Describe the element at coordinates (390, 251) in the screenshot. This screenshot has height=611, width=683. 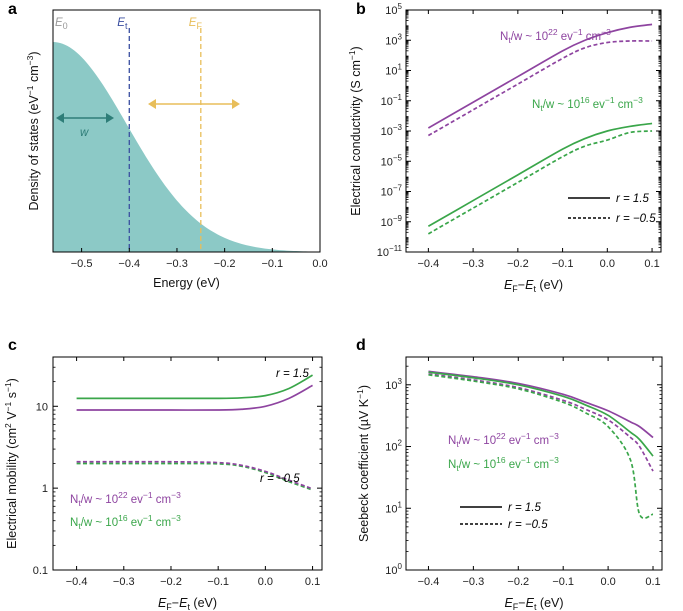
I see `panel-b-ytick-label: 10⁻¹¹` at that location.